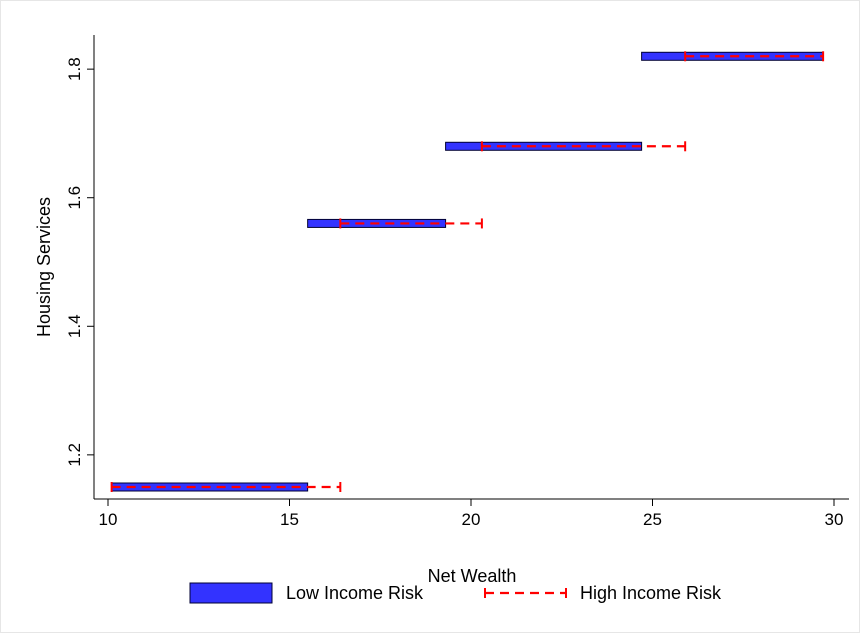 The width and height of the screenshot is (860, 634). I want to click on y-tick-label: 1.8, so click(74, 69).